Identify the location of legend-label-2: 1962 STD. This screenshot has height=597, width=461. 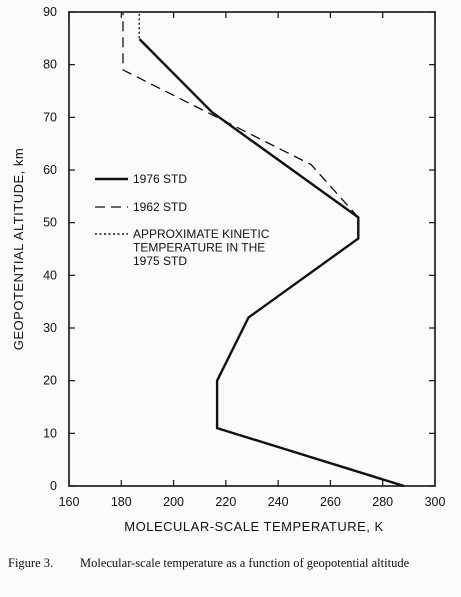
(160, 207).